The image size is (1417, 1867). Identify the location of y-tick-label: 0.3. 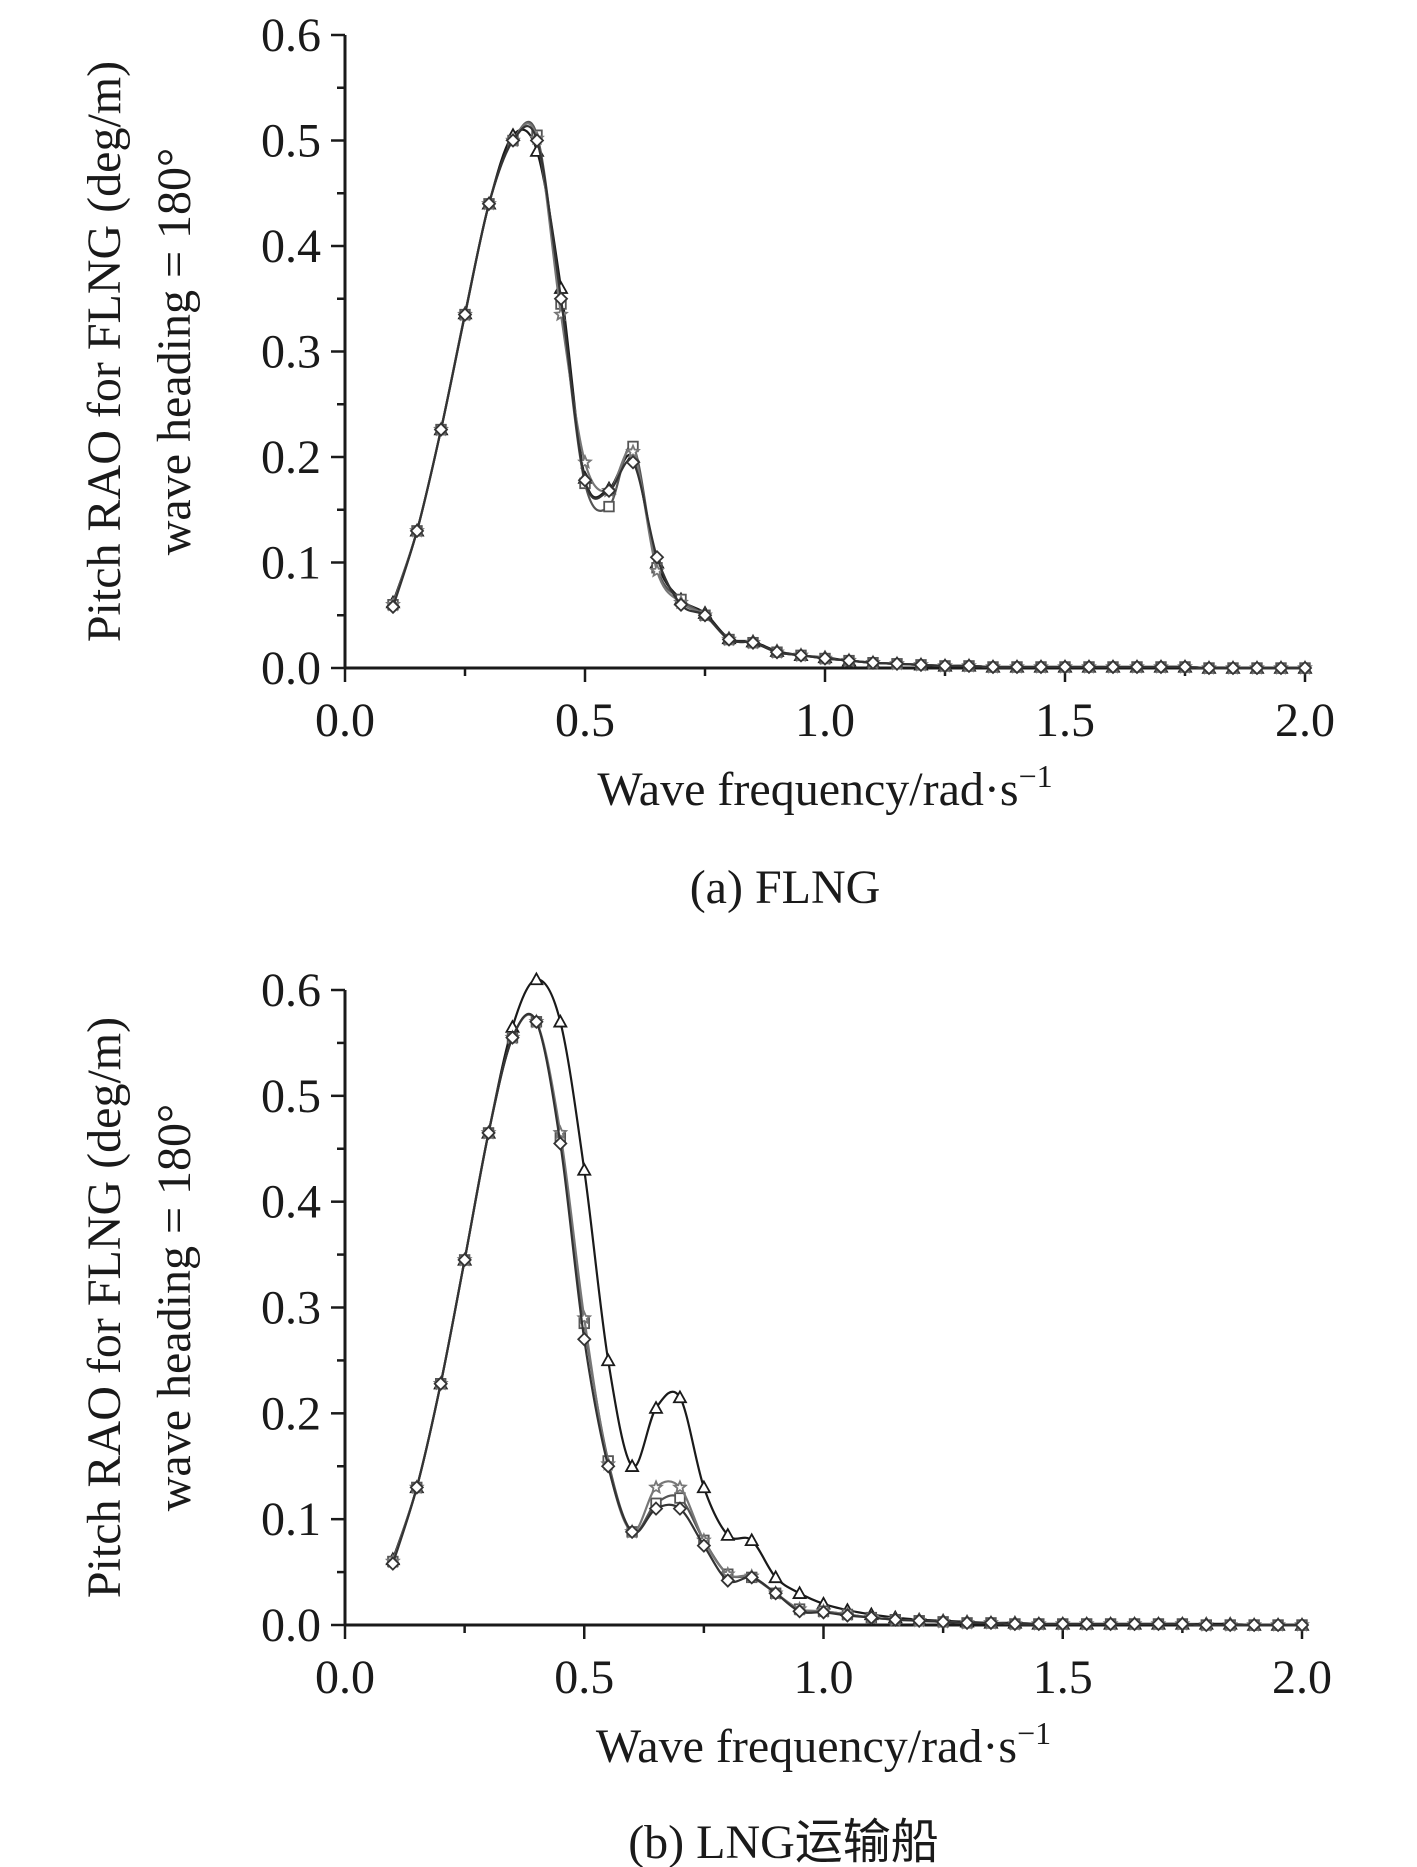
(291, 1308).